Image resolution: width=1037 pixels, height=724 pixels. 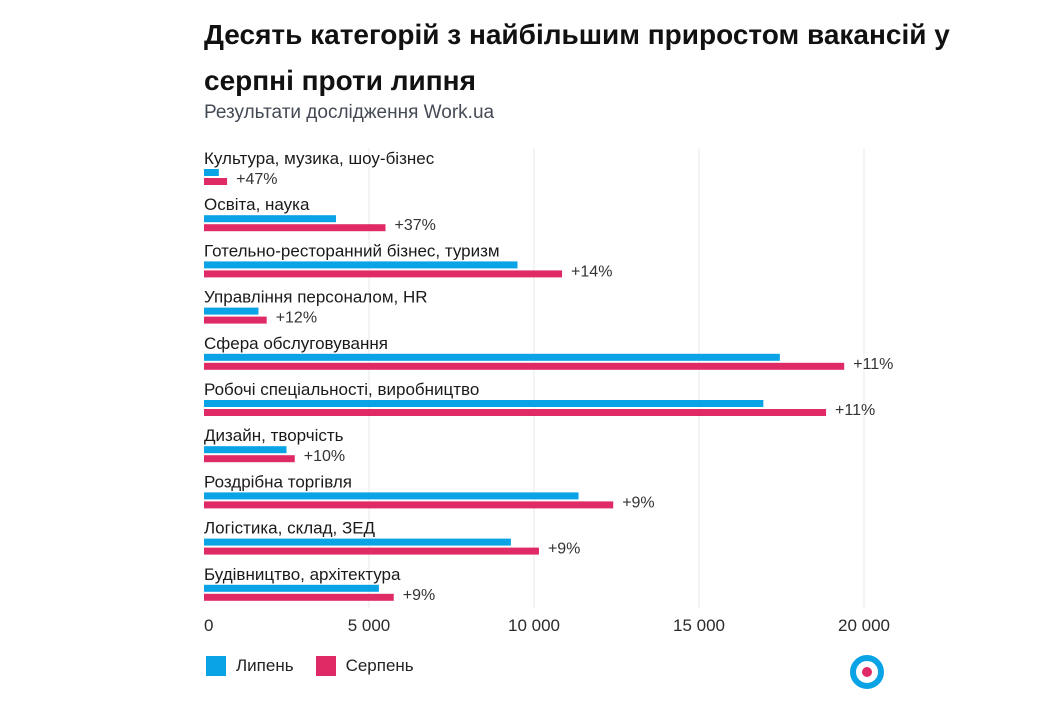 I want to click on data-label: +14%, so click(x=591, y=271).